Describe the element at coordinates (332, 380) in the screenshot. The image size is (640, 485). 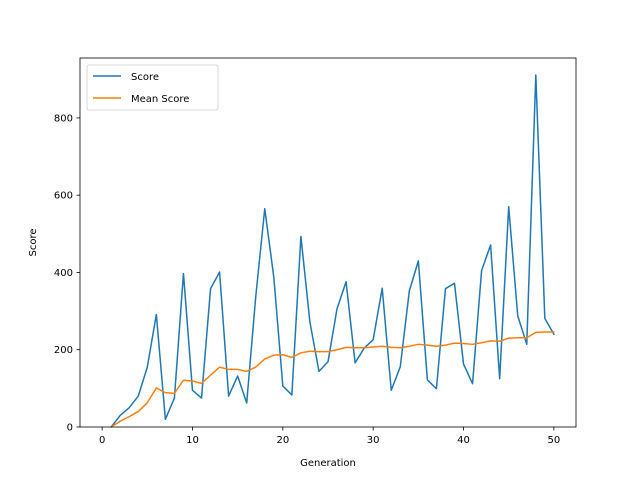
I see `series-line-mean-score` at that location.